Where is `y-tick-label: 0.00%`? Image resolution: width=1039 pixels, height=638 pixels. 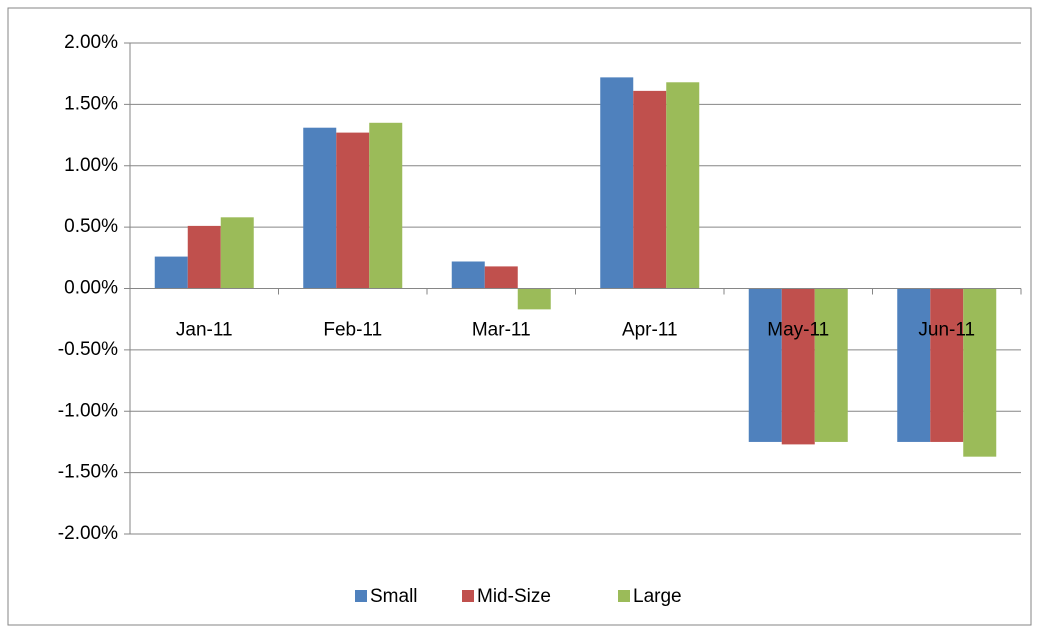
y-tick-label: 0.00% is located at coordinates (91, 288).